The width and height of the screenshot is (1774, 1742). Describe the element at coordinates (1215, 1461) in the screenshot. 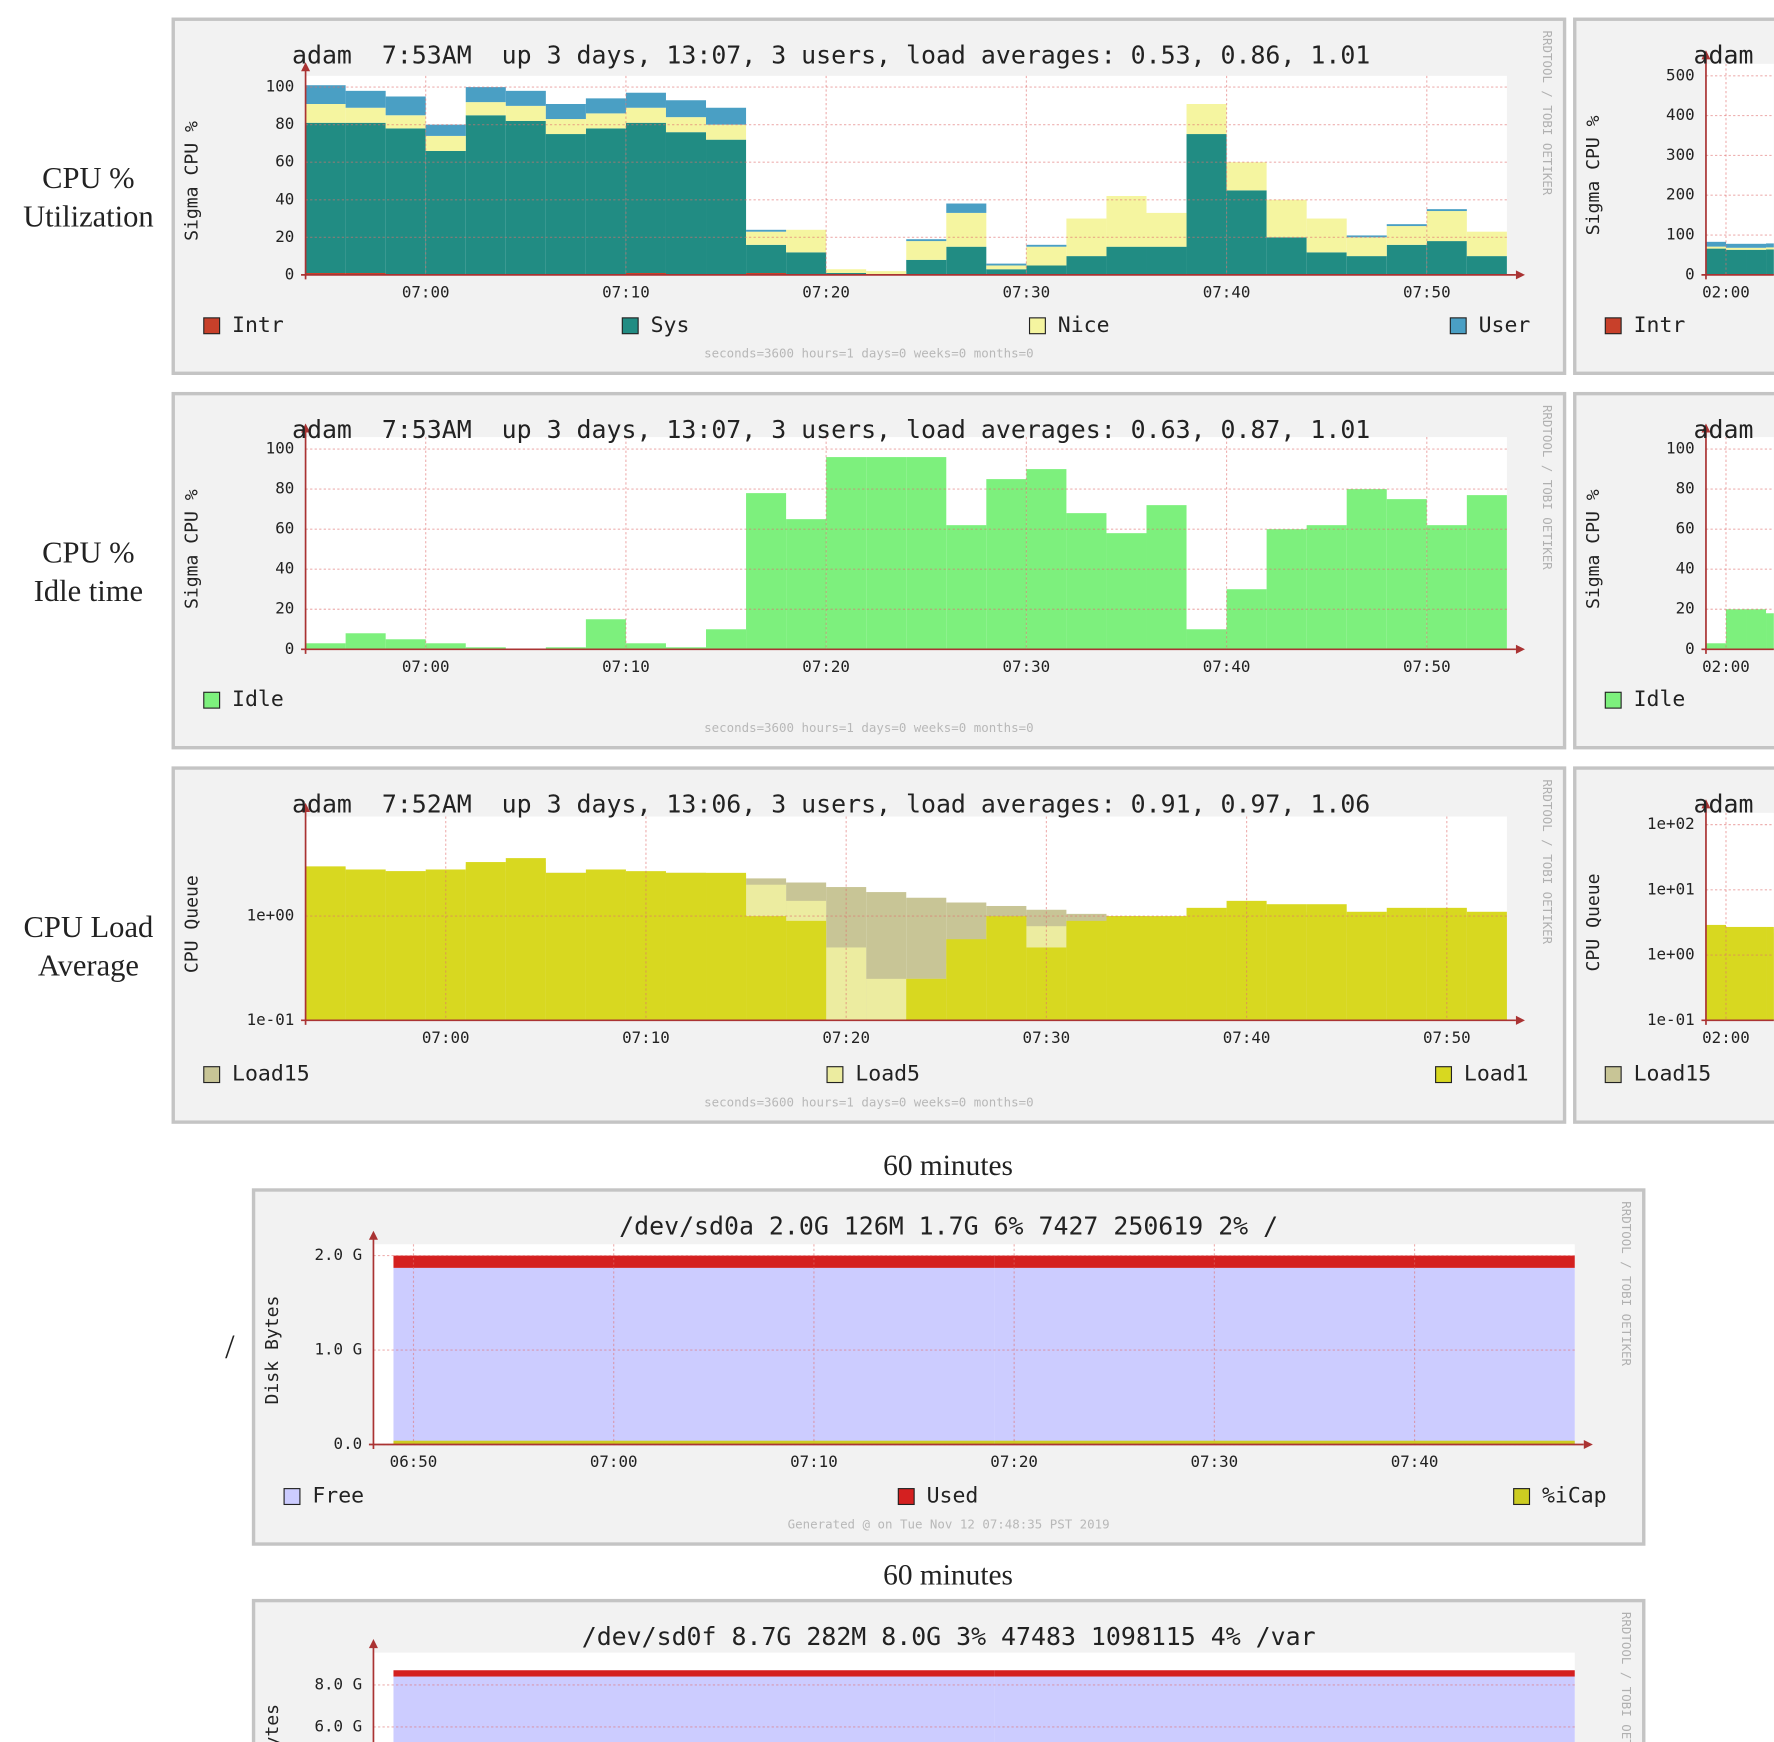

I see `x-tick-label: 07:30` at that location.